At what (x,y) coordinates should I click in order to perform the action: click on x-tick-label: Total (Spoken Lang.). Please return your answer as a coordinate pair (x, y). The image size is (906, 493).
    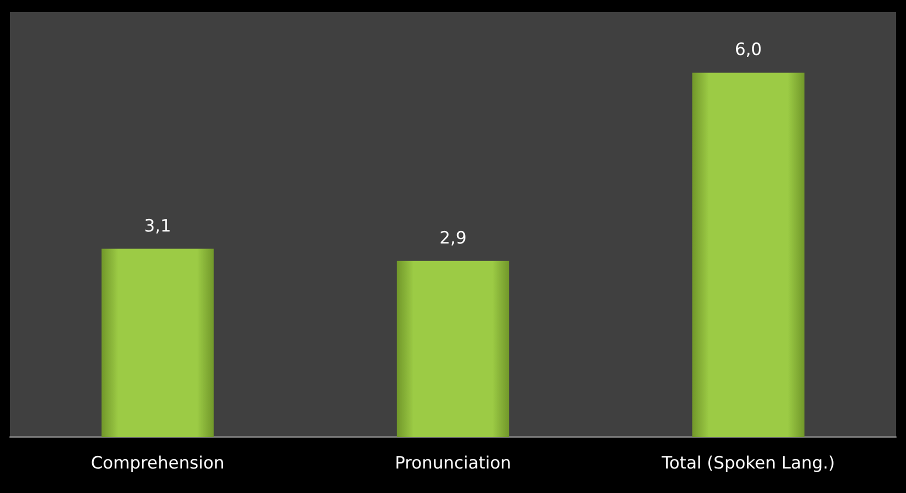
    Looking at the image, I should click on (747, 464).